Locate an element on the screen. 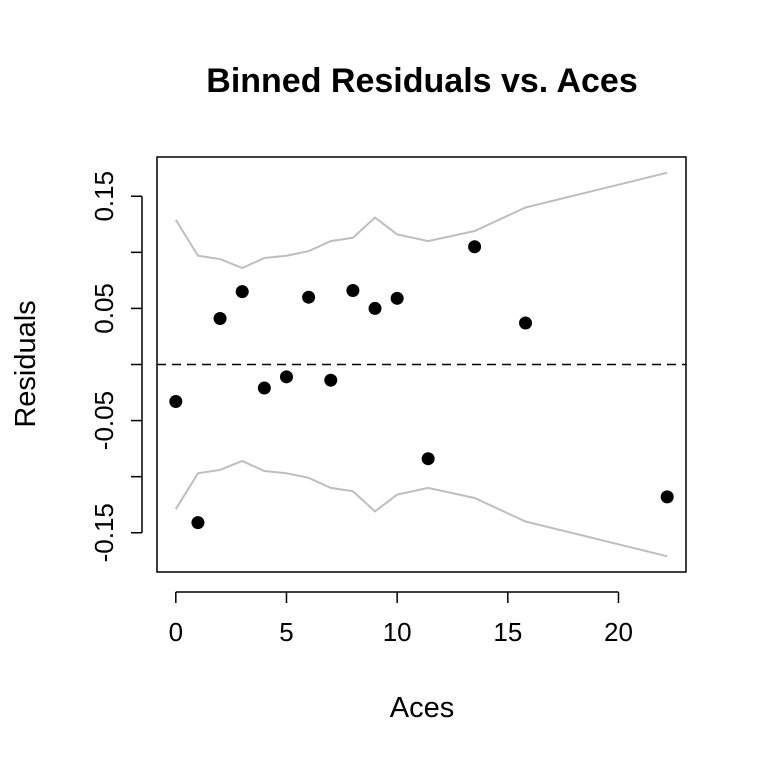  x-axis: 0 5 10 15 20 is located at coordinates (401, 619).